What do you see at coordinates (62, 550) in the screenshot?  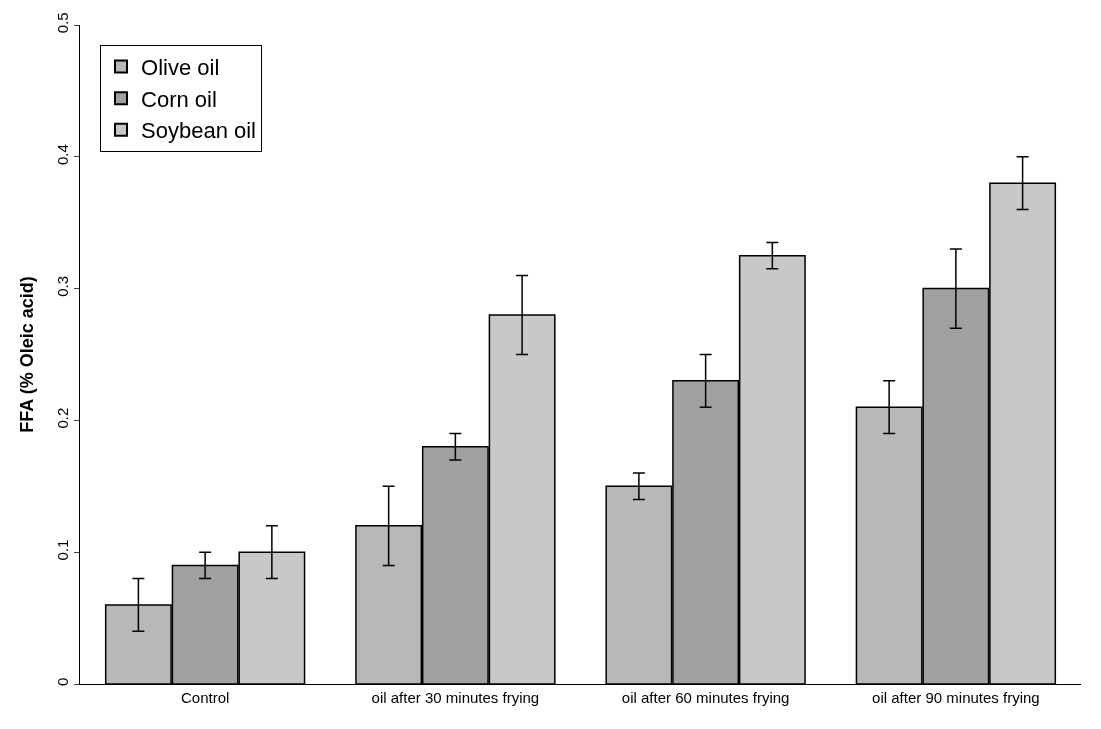 I see `y-tick-label: 0.1` at bounding box center [62, 550].